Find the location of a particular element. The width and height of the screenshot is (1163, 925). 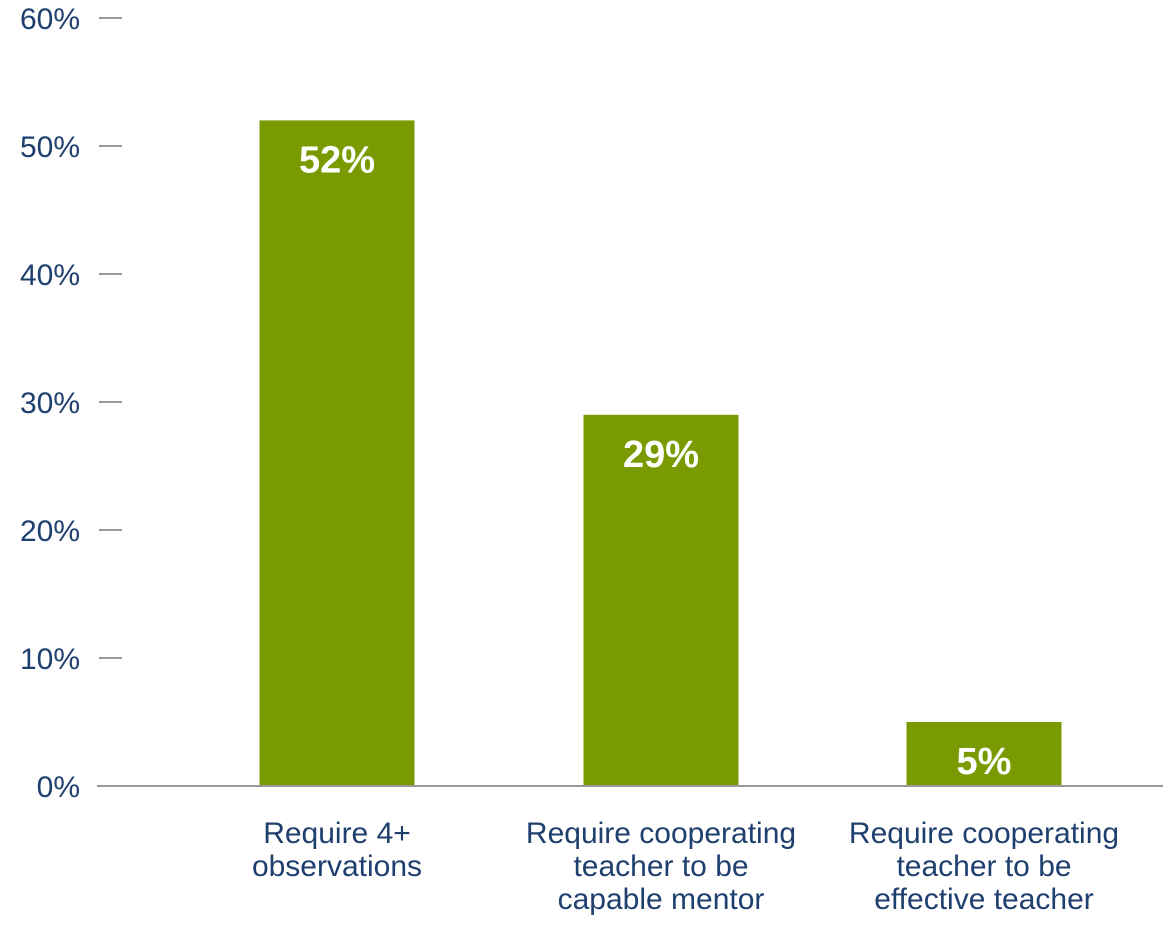

bar-data-label: 29% is located at coordinates (661, 455).